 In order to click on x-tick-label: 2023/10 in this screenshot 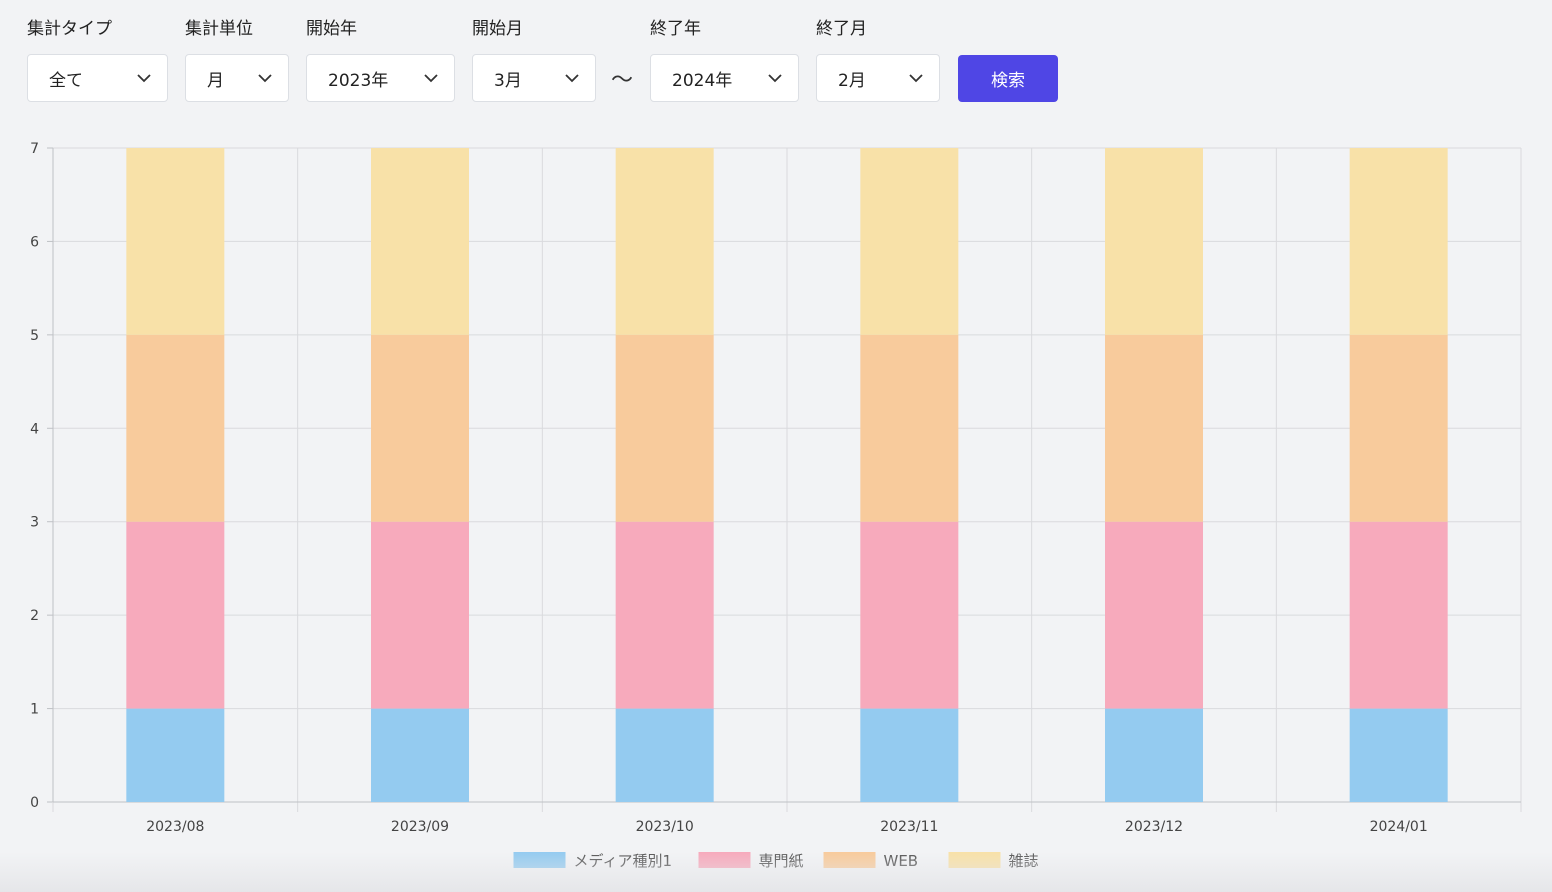, I will do `click(665, 827)`.